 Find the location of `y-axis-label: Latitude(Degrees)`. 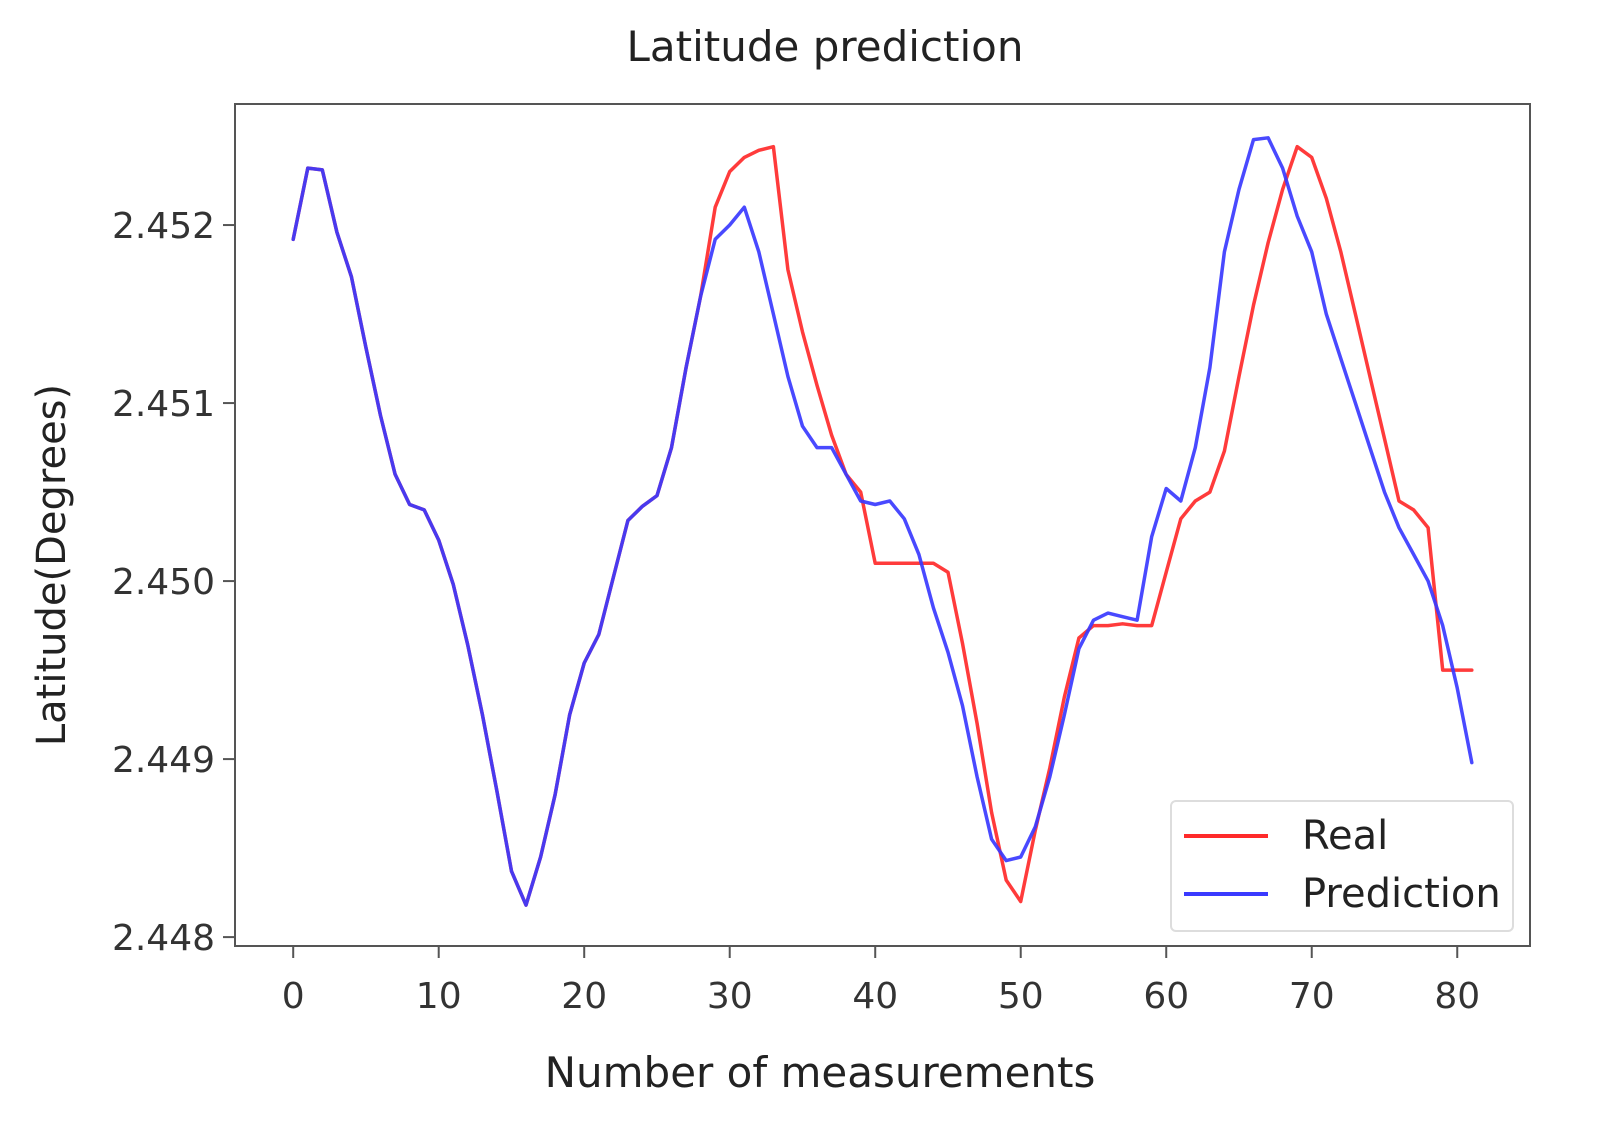

y-axis-label: Latitude(Degrees) is located at coordinates (52, 565).